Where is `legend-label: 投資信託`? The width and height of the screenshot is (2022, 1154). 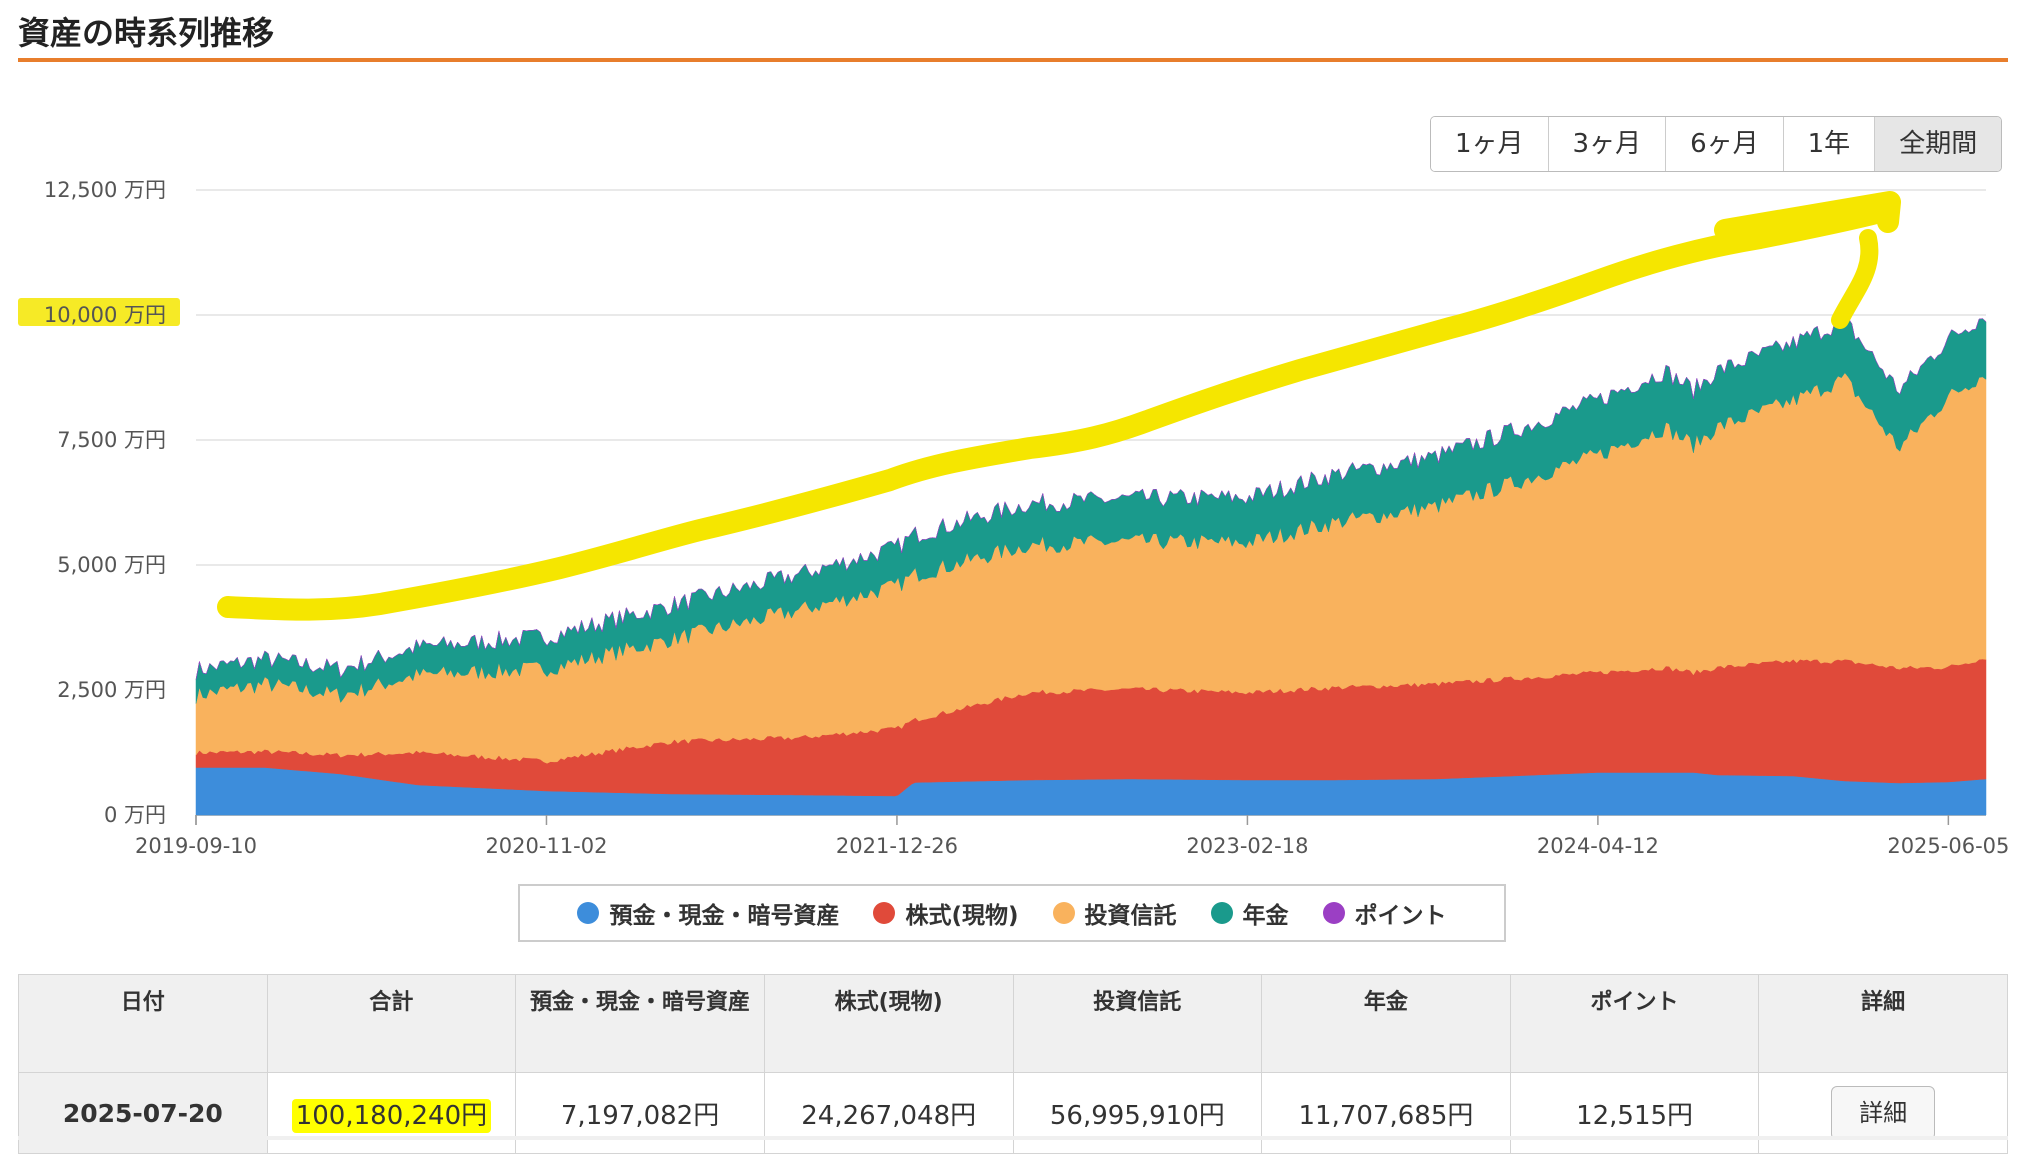 legend-label: 投資信託 is located at coordinates (1130, 916).